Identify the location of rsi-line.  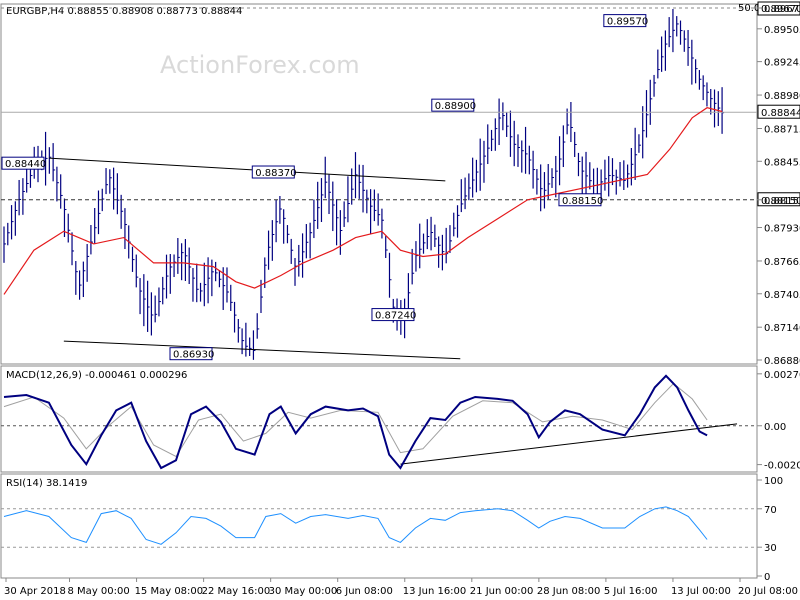
(355, 525).